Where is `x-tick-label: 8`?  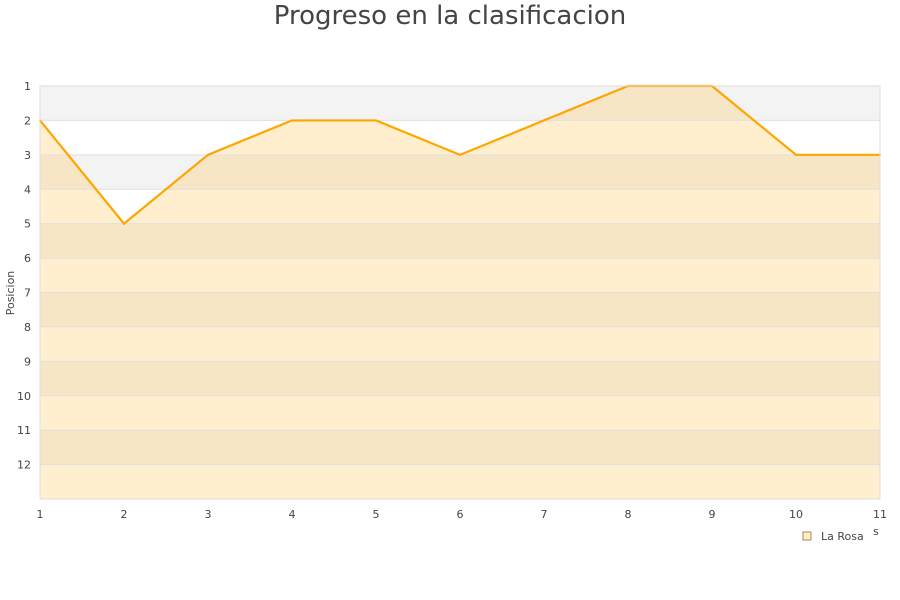
x-tick-label: 8 is located at coordinates (628, 514).